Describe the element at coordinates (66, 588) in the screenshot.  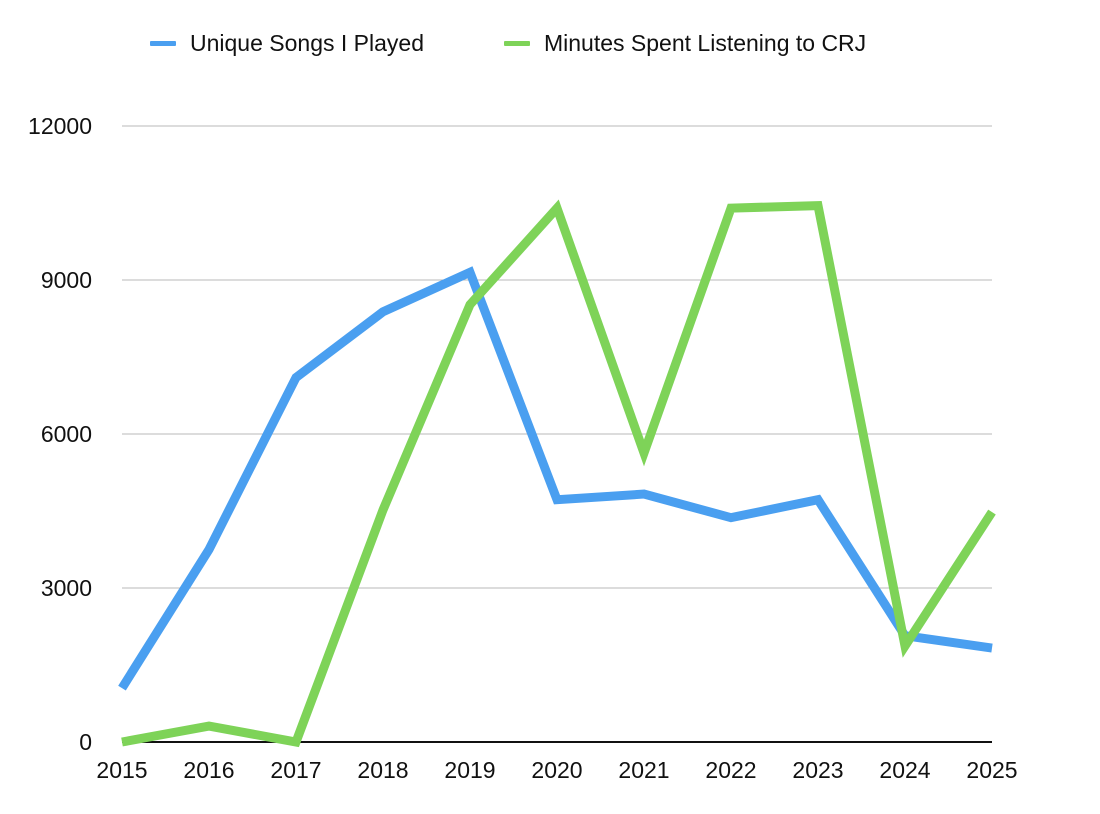
I see `y-tick-label: 3000` at that location.